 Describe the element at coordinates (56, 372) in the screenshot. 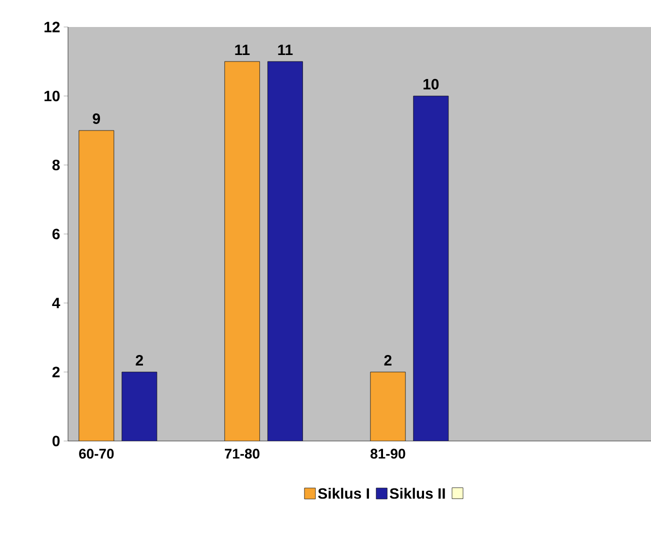

I see `y-tick-label: 2` at that location.